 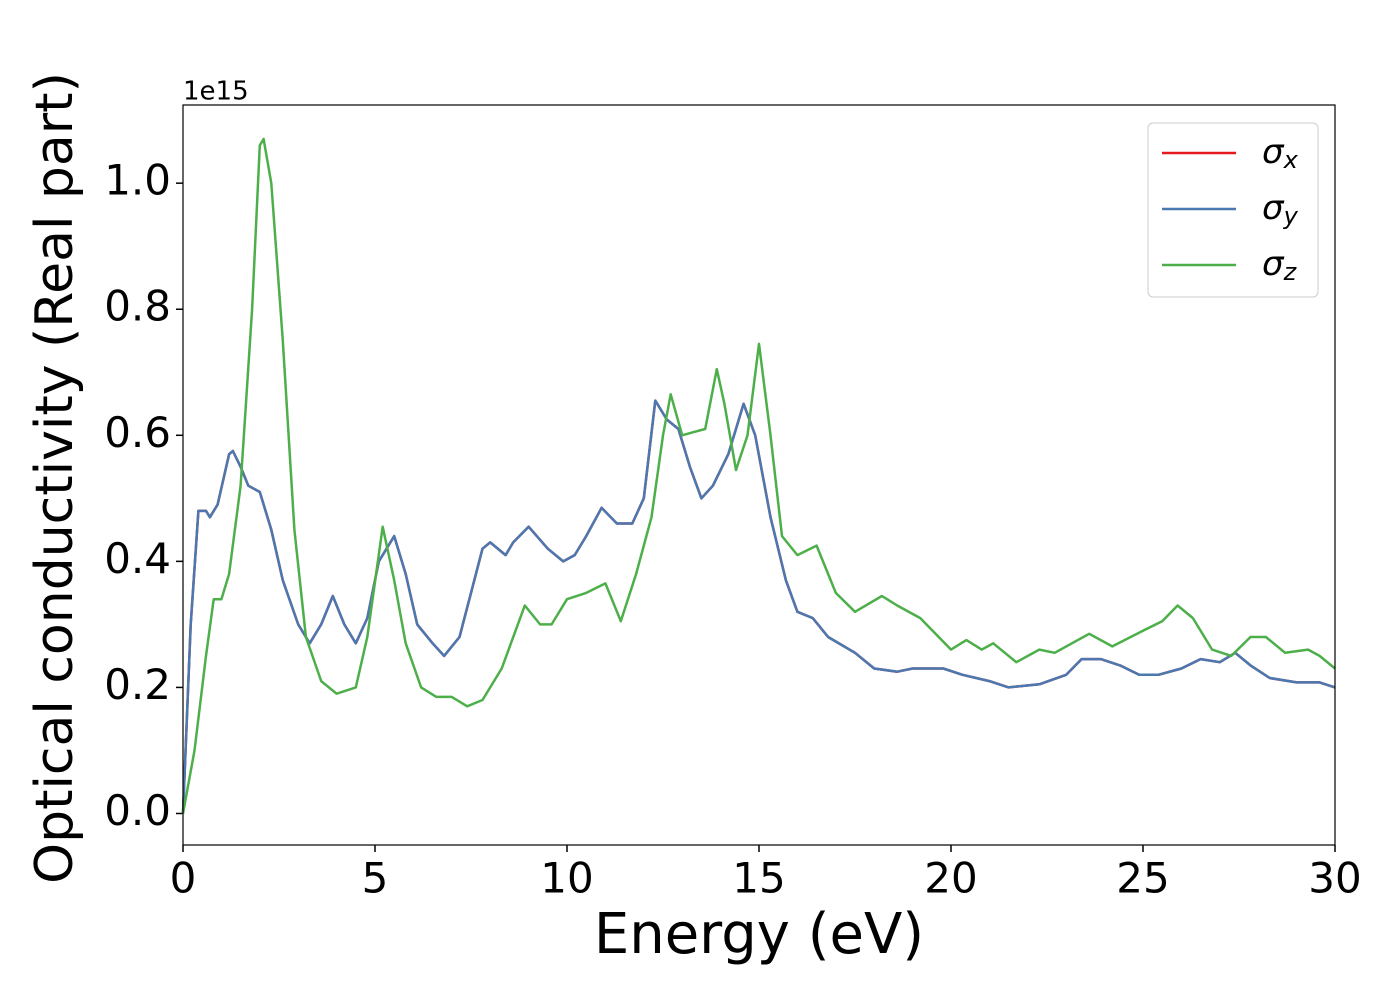 I want to click on x-tick-label: 10, so click(x=566, y=878).